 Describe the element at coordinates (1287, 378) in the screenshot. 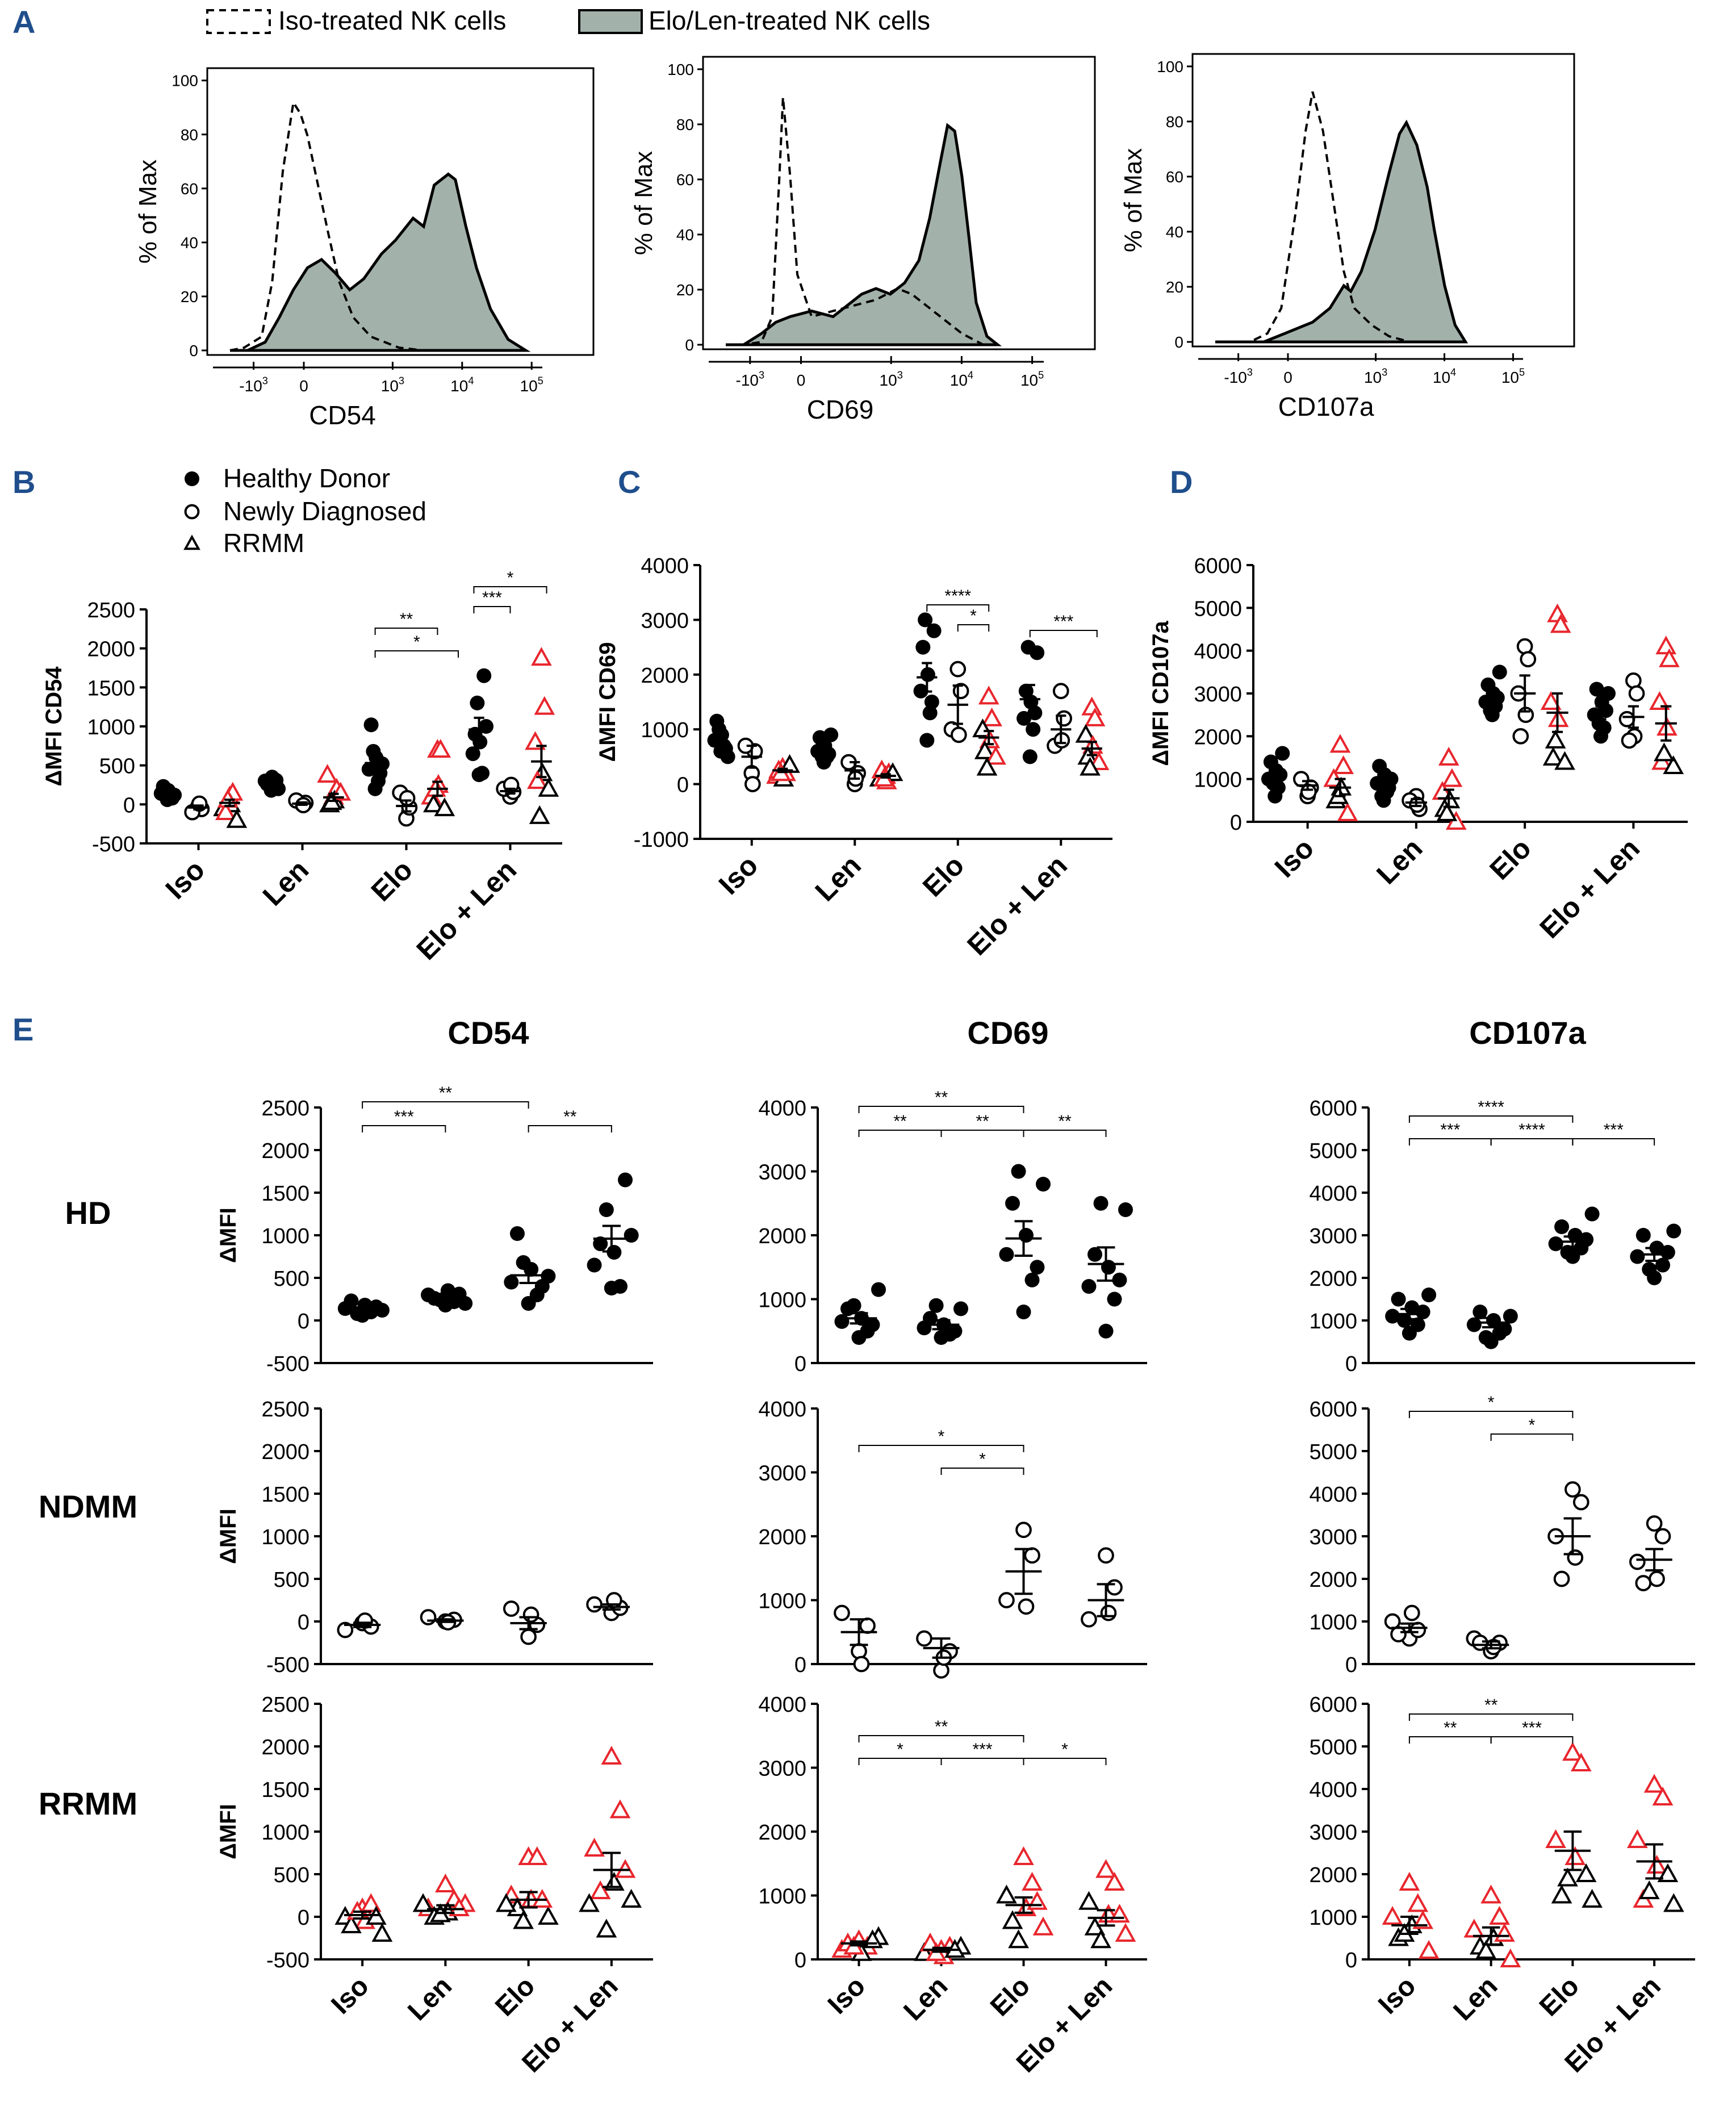

I see `histogram-x-tick-label: 0` at that location.